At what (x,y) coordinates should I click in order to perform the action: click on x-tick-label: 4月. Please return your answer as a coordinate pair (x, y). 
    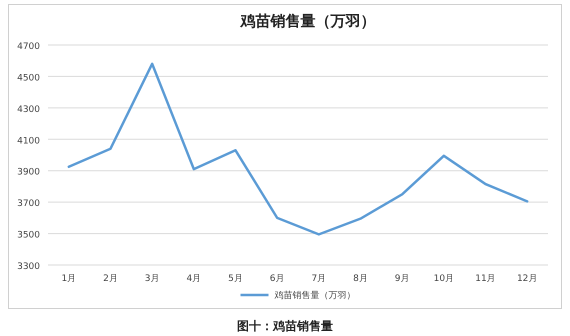
    Looking at the image, I should click on (194, 279).